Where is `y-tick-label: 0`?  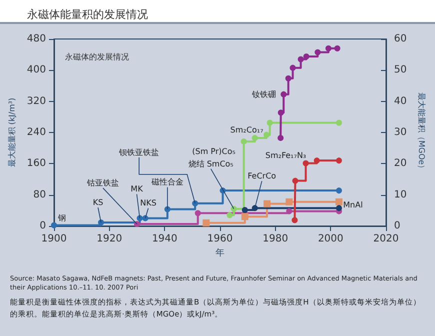
y-tick-label: 0 is located at coordinates (43, 226).